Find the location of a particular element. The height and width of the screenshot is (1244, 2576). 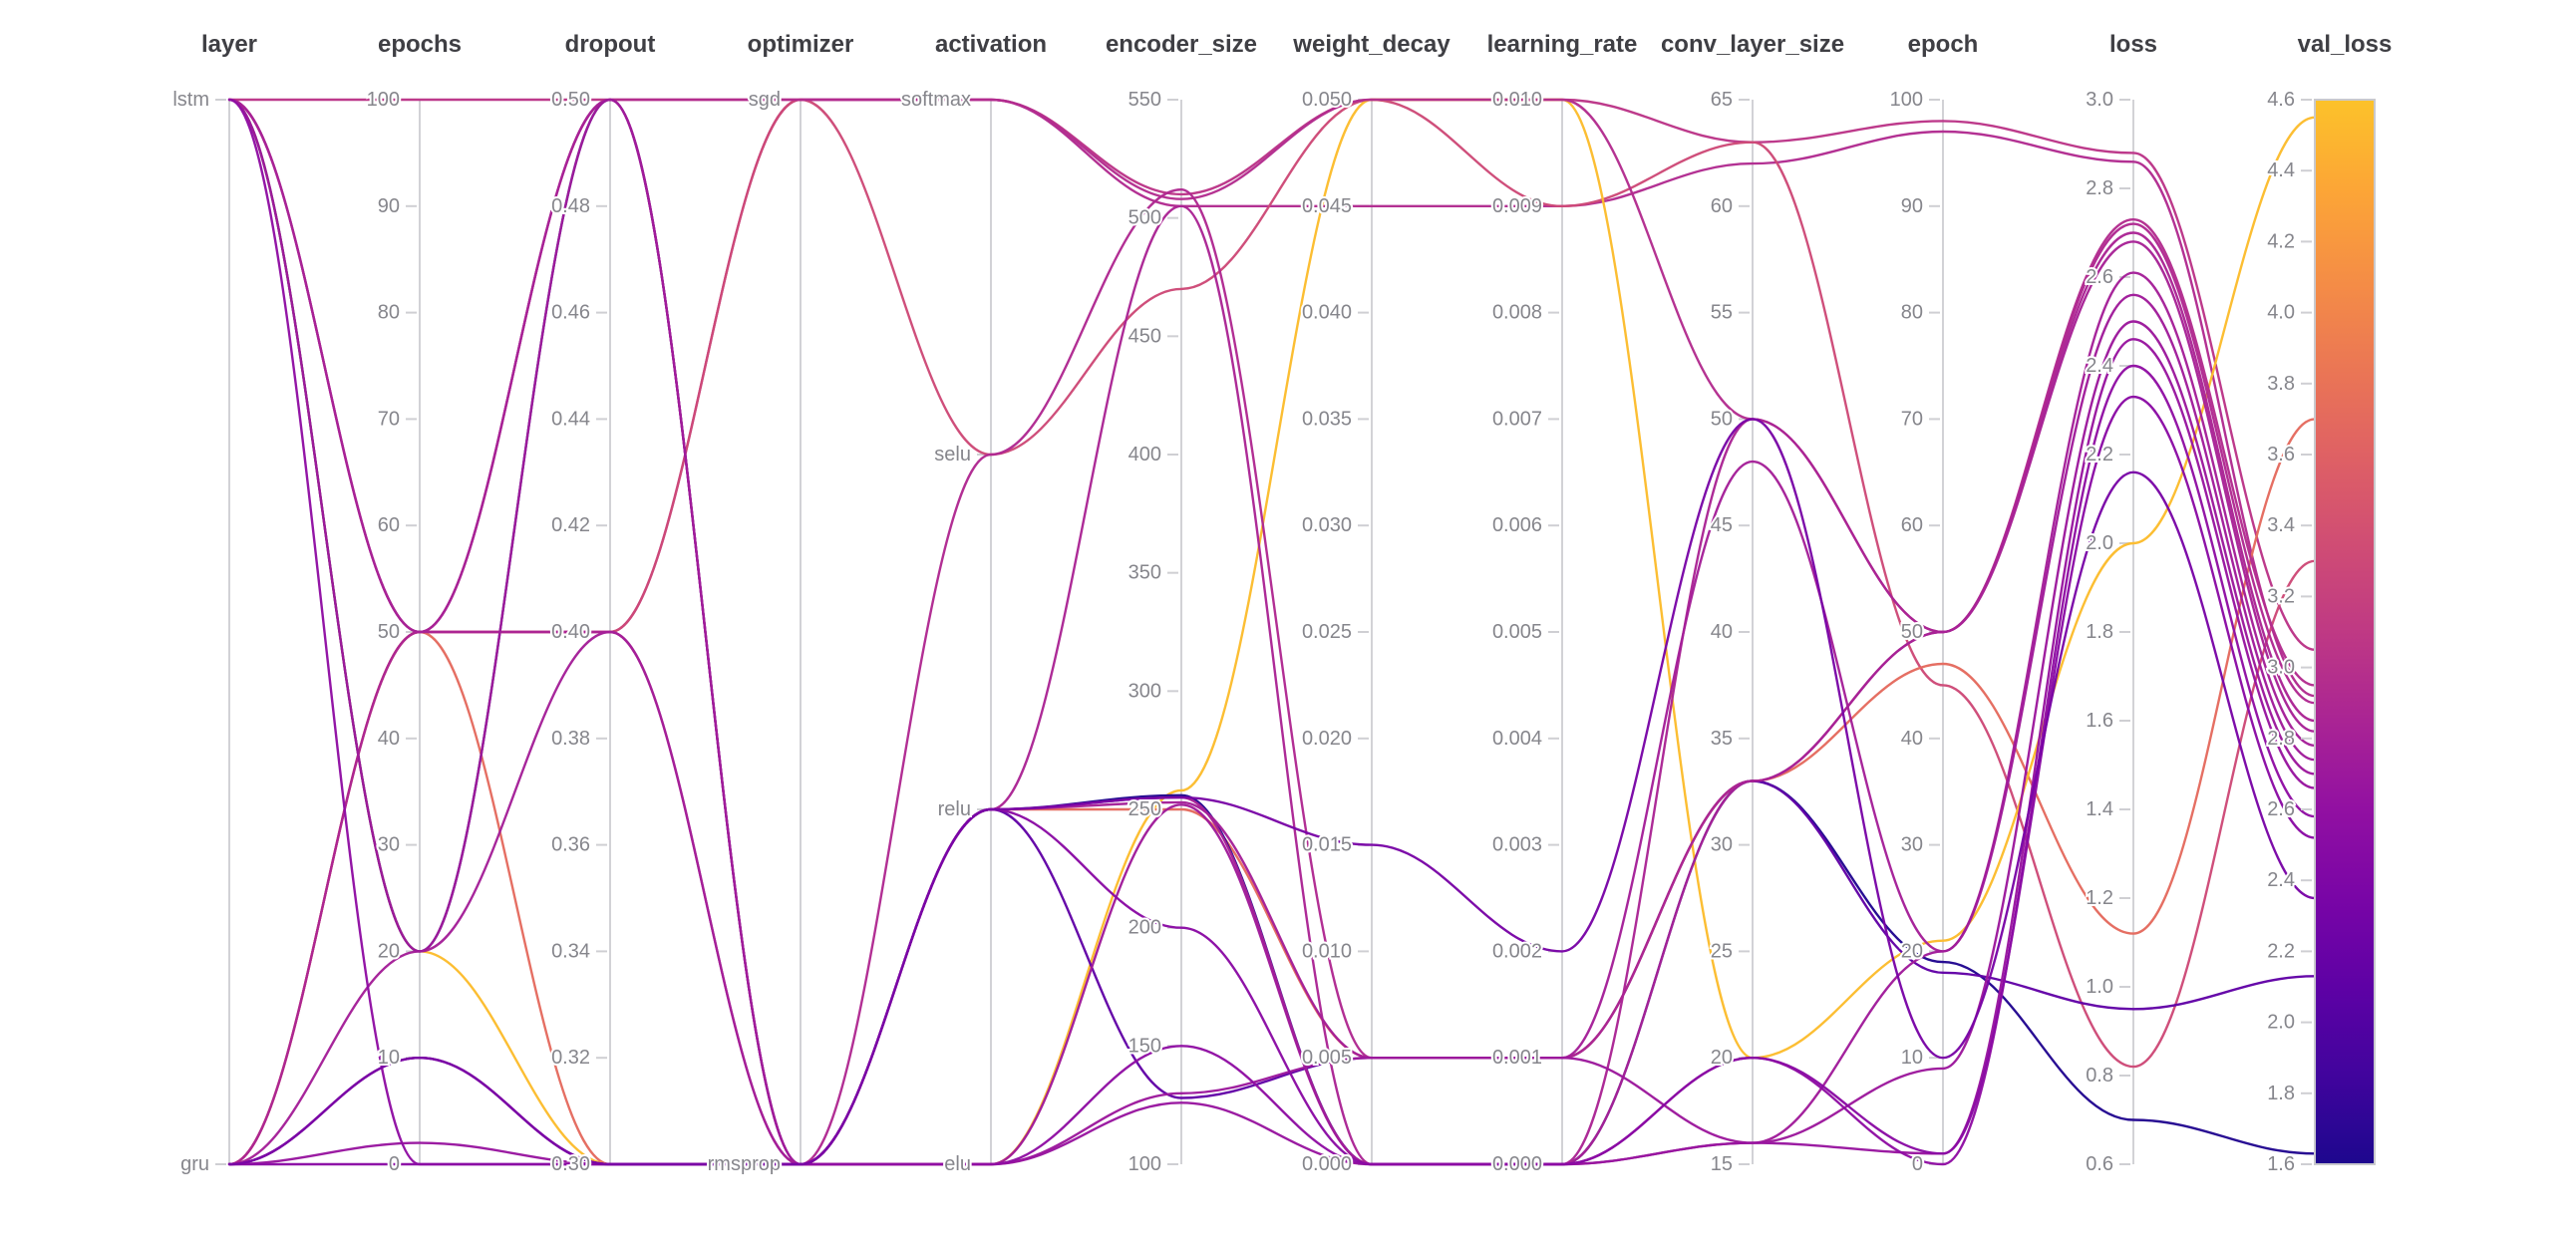

axis-loss is located at coordinates (2126, 632).